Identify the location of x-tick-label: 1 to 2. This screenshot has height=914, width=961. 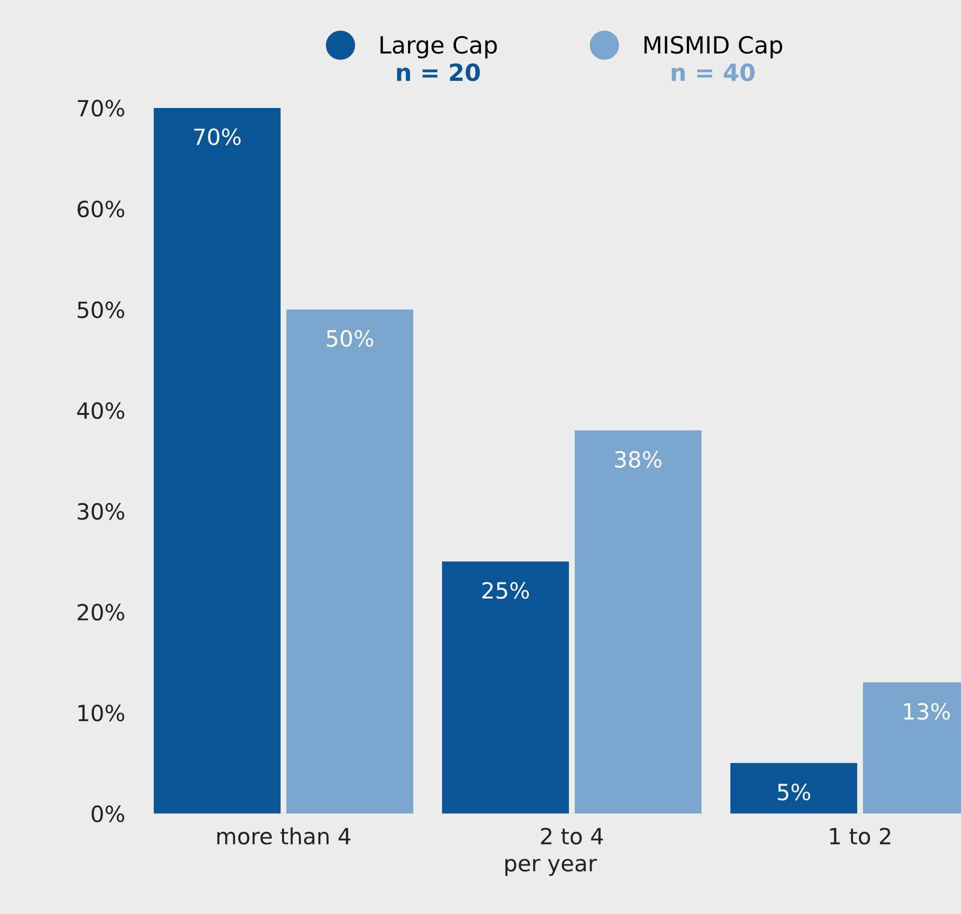
(860, 836).